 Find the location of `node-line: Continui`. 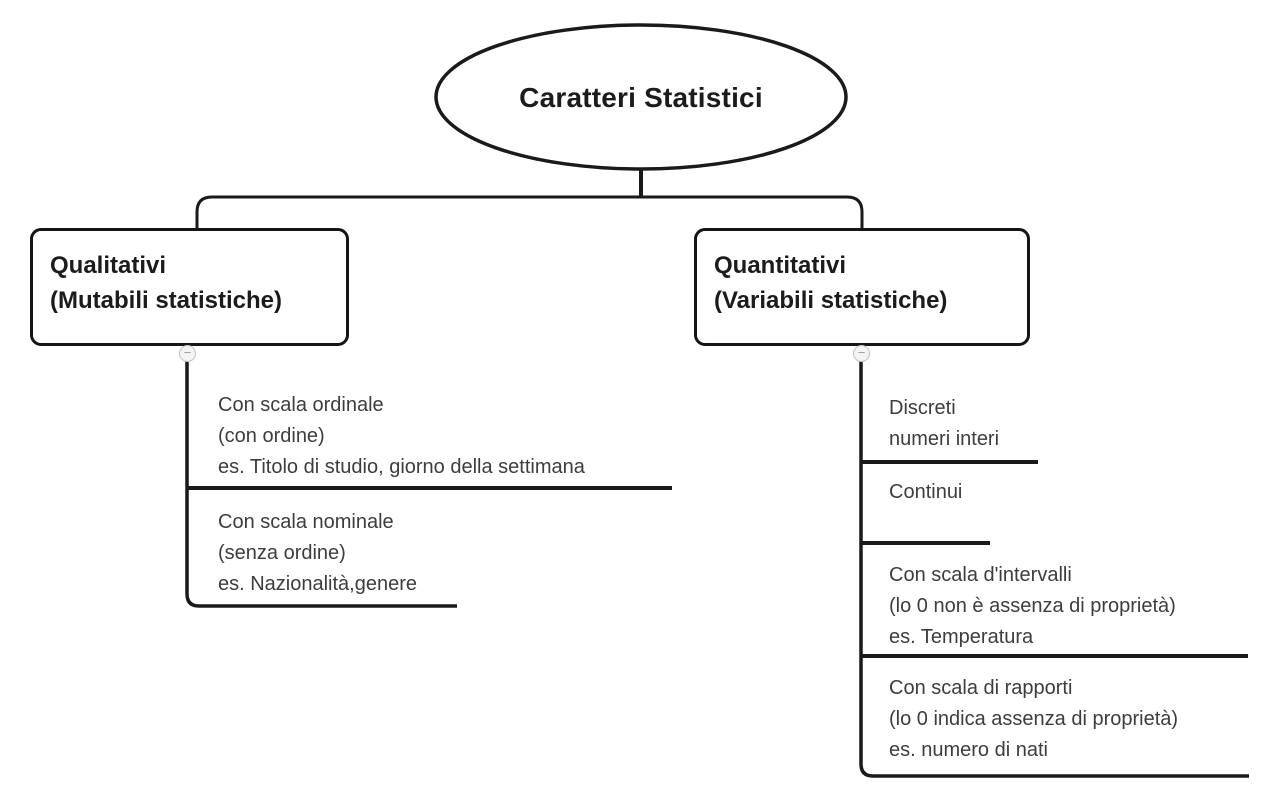

node-line: Continui is located at coordinates (926, 492).